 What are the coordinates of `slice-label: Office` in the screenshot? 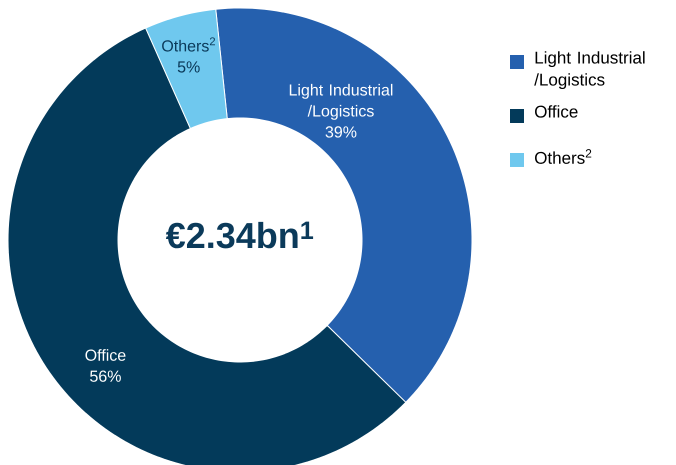 It's located at (105, 355).